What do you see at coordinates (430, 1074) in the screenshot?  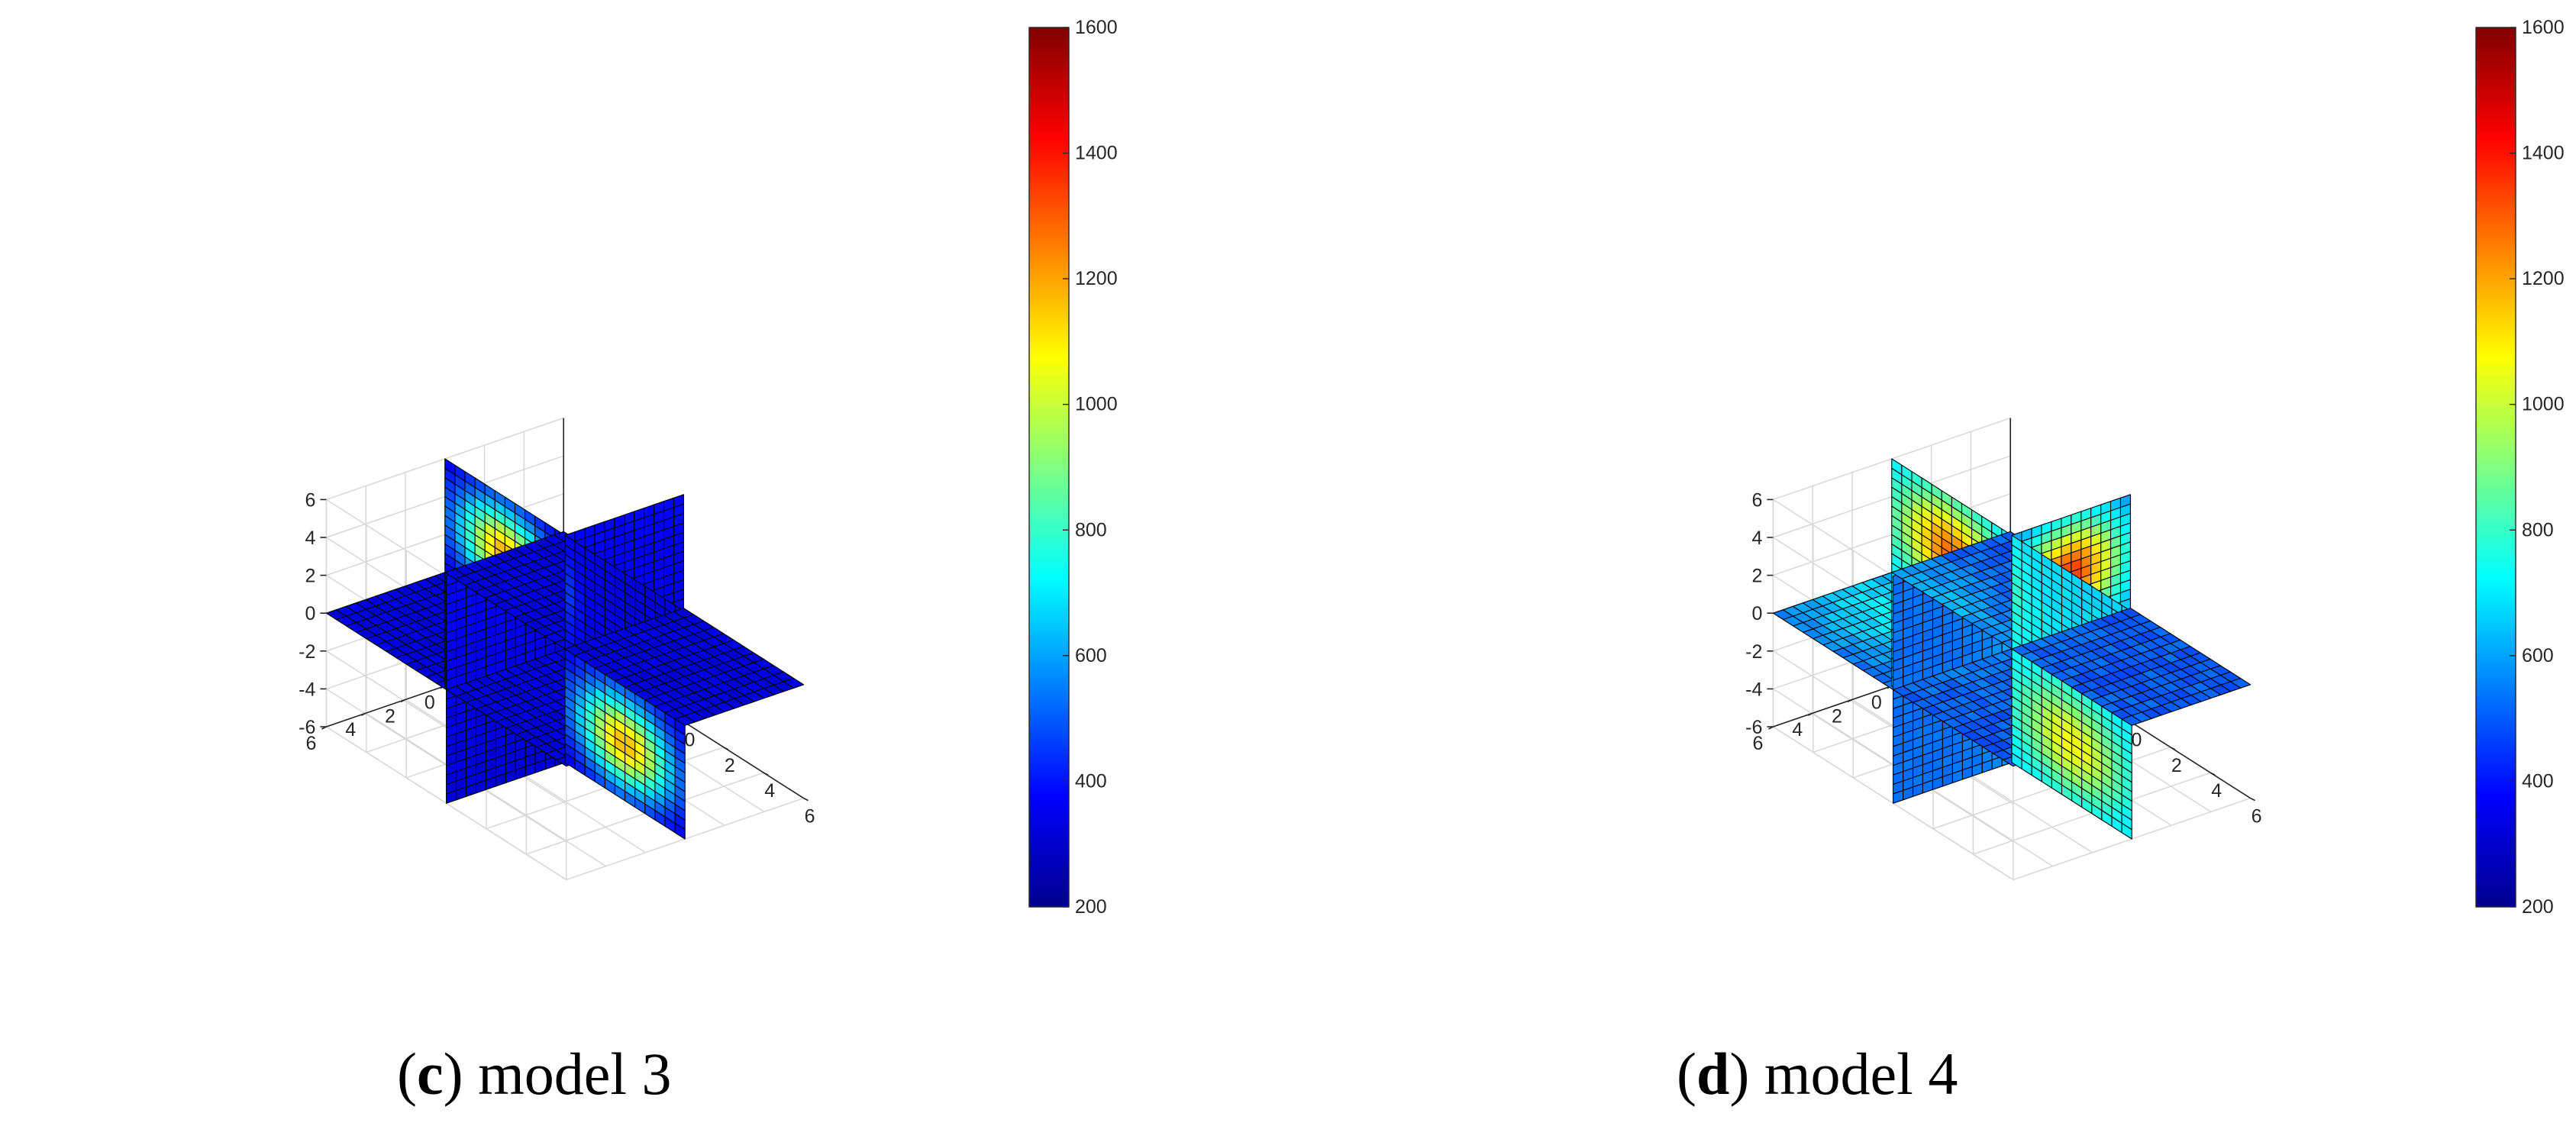 I see `caption-c-label: c` at bounding box center [430, 1074].